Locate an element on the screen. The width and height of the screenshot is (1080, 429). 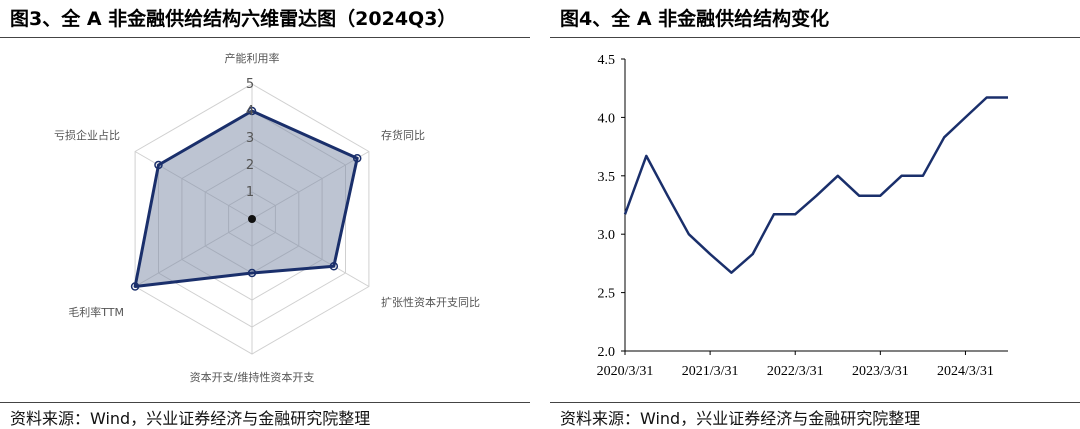
radar-axis-label: 存货同比 is located at coordinates (403, 135).